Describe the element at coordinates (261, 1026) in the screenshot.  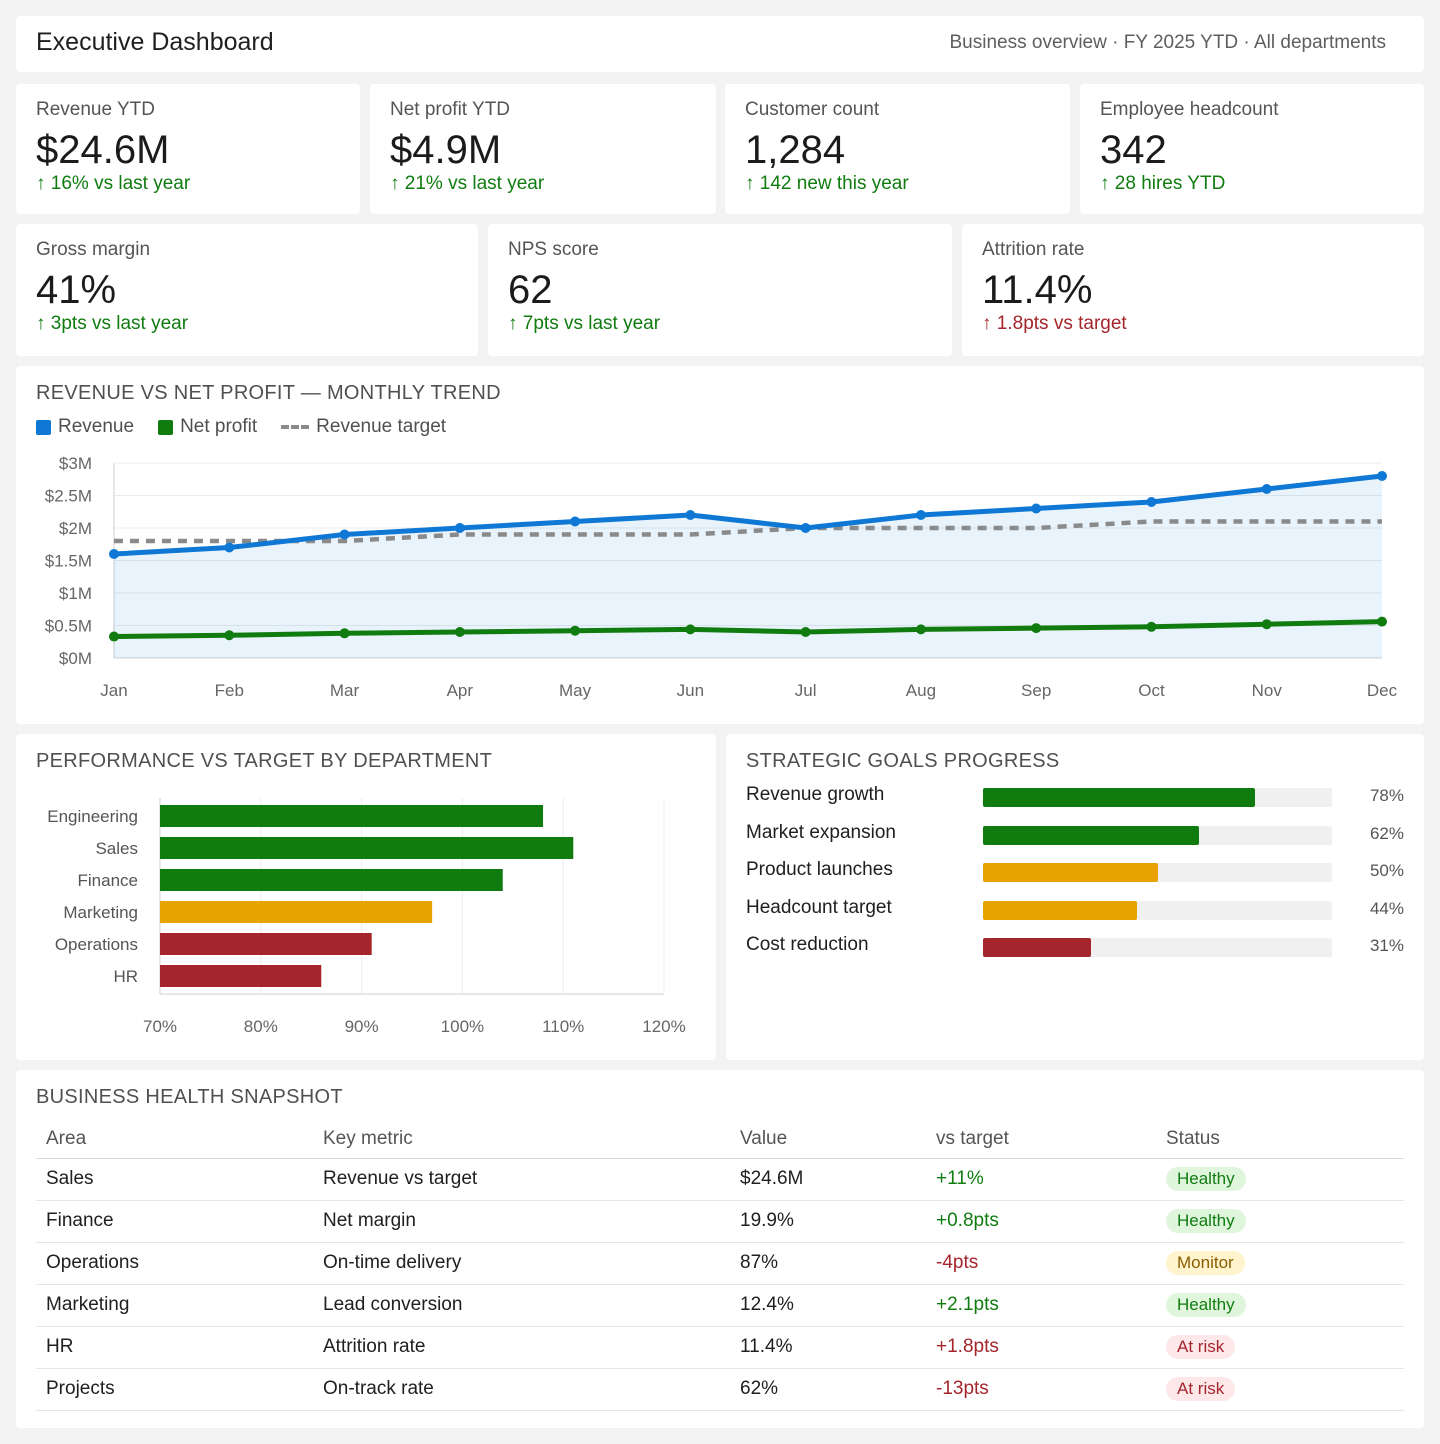
I see `x-tick-label: 80%` at that location.